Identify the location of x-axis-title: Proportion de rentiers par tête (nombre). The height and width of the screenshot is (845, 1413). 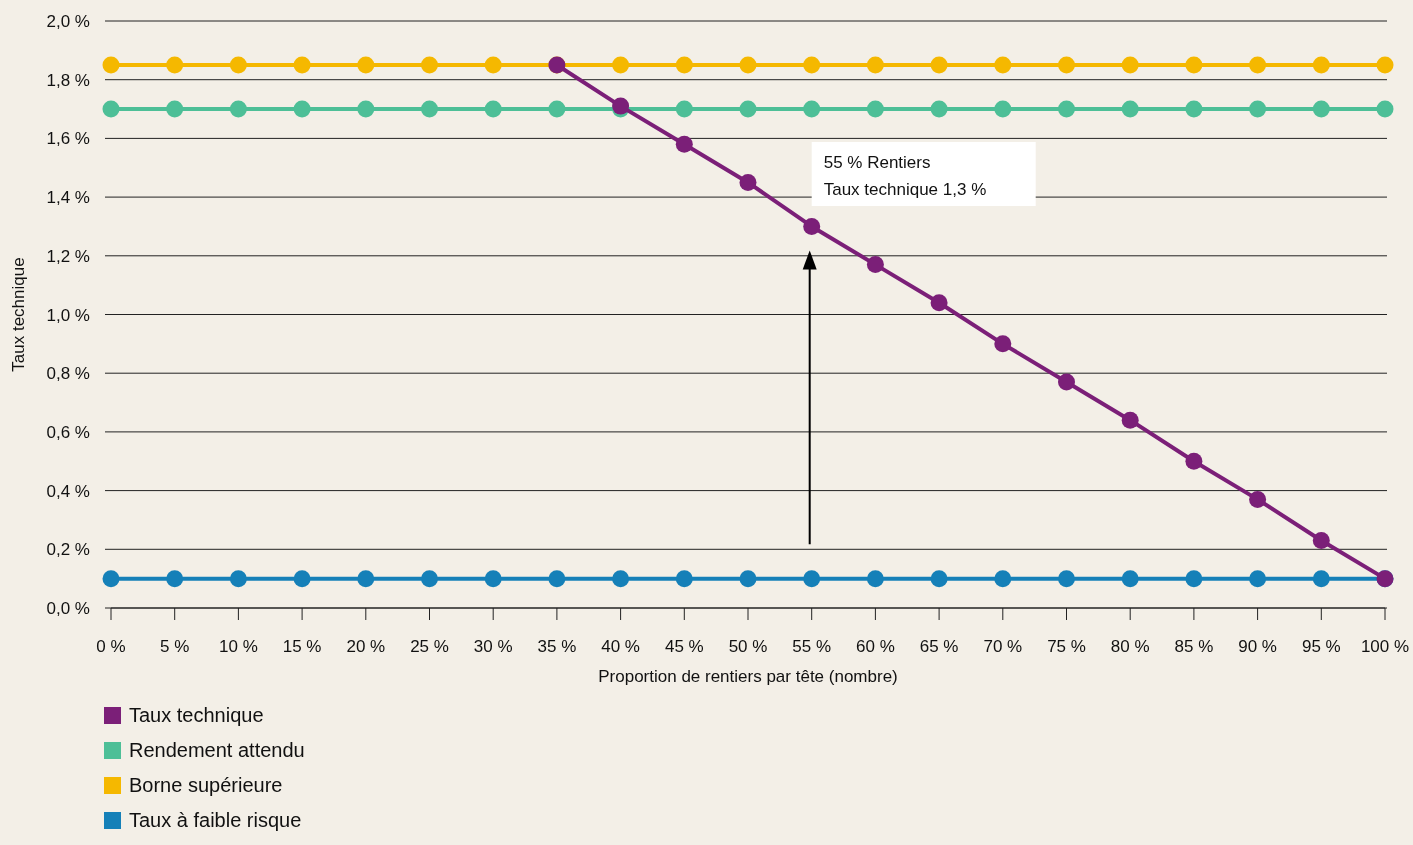
(748, 676).